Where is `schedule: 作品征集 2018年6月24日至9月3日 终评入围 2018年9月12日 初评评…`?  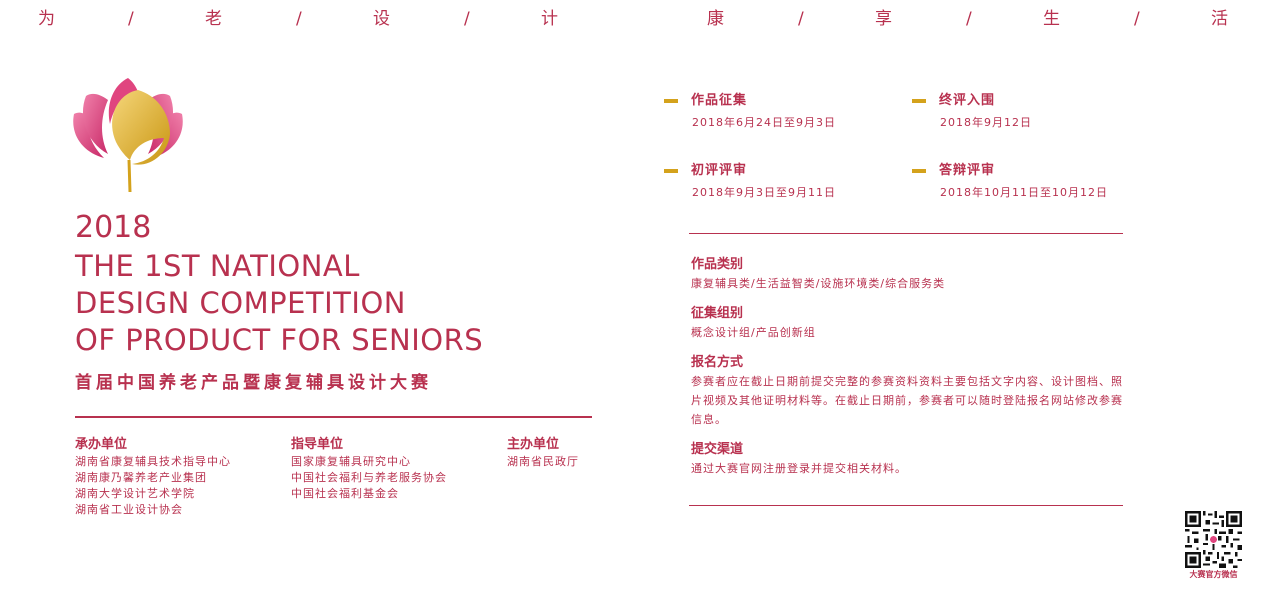 schedule: 作品征集 2018年6月24日至9月3日 终评入围 2018年9月12日 初评评… is located at coordinates (899, 157).